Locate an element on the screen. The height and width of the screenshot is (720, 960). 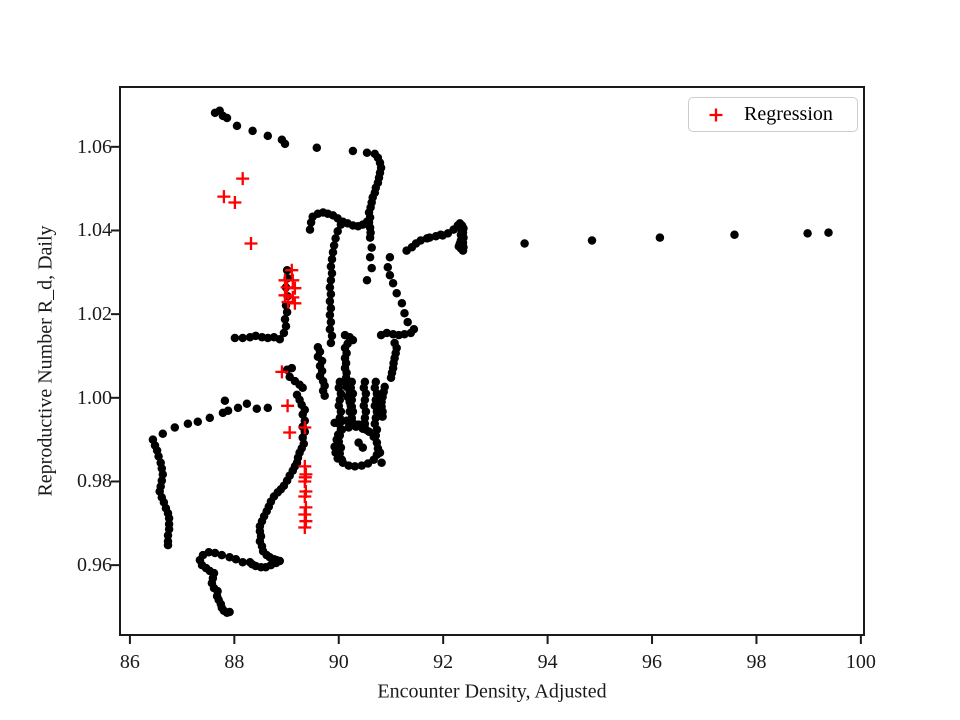
x-tick-label: 98 is located at coordinates (756, 662).